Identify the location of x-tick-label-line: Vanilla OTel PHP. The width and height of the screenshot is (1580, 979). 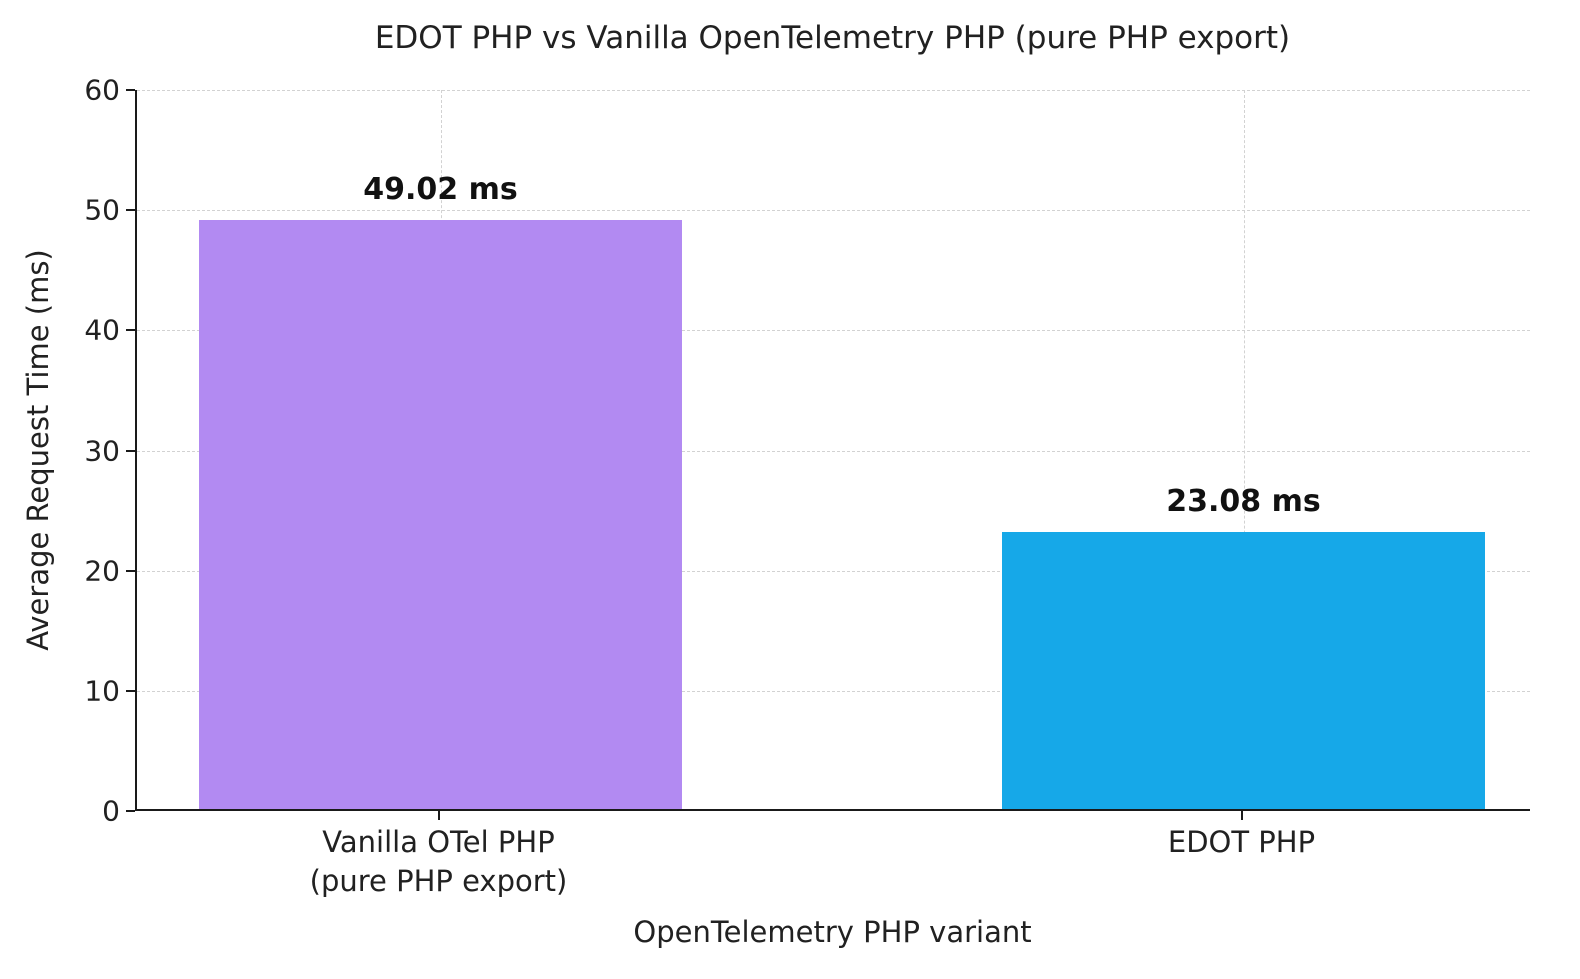
(438, 842).